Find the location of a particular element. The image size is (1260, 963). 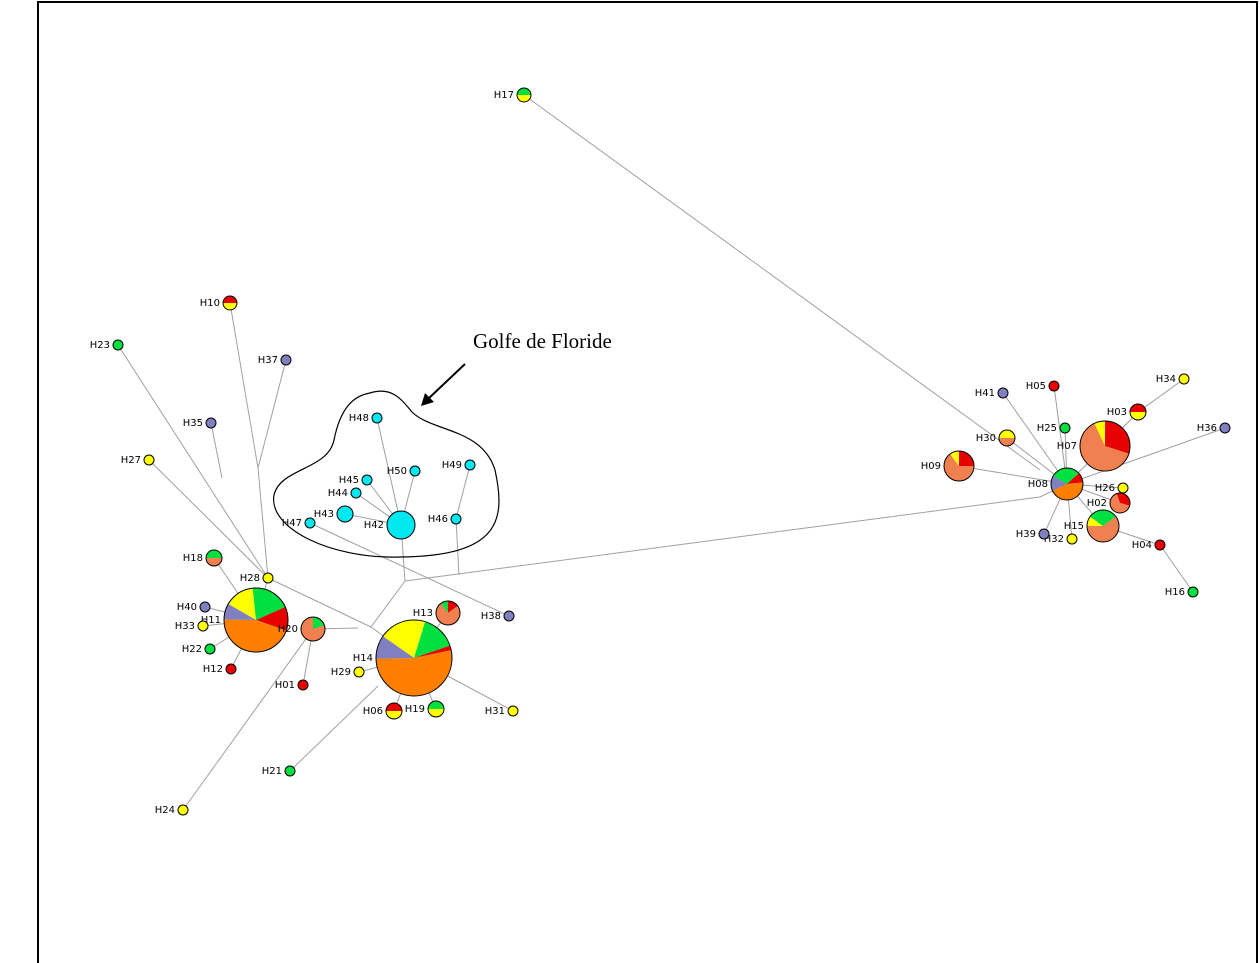

haplotype-node: H30 is located at coordinates (996, 438).